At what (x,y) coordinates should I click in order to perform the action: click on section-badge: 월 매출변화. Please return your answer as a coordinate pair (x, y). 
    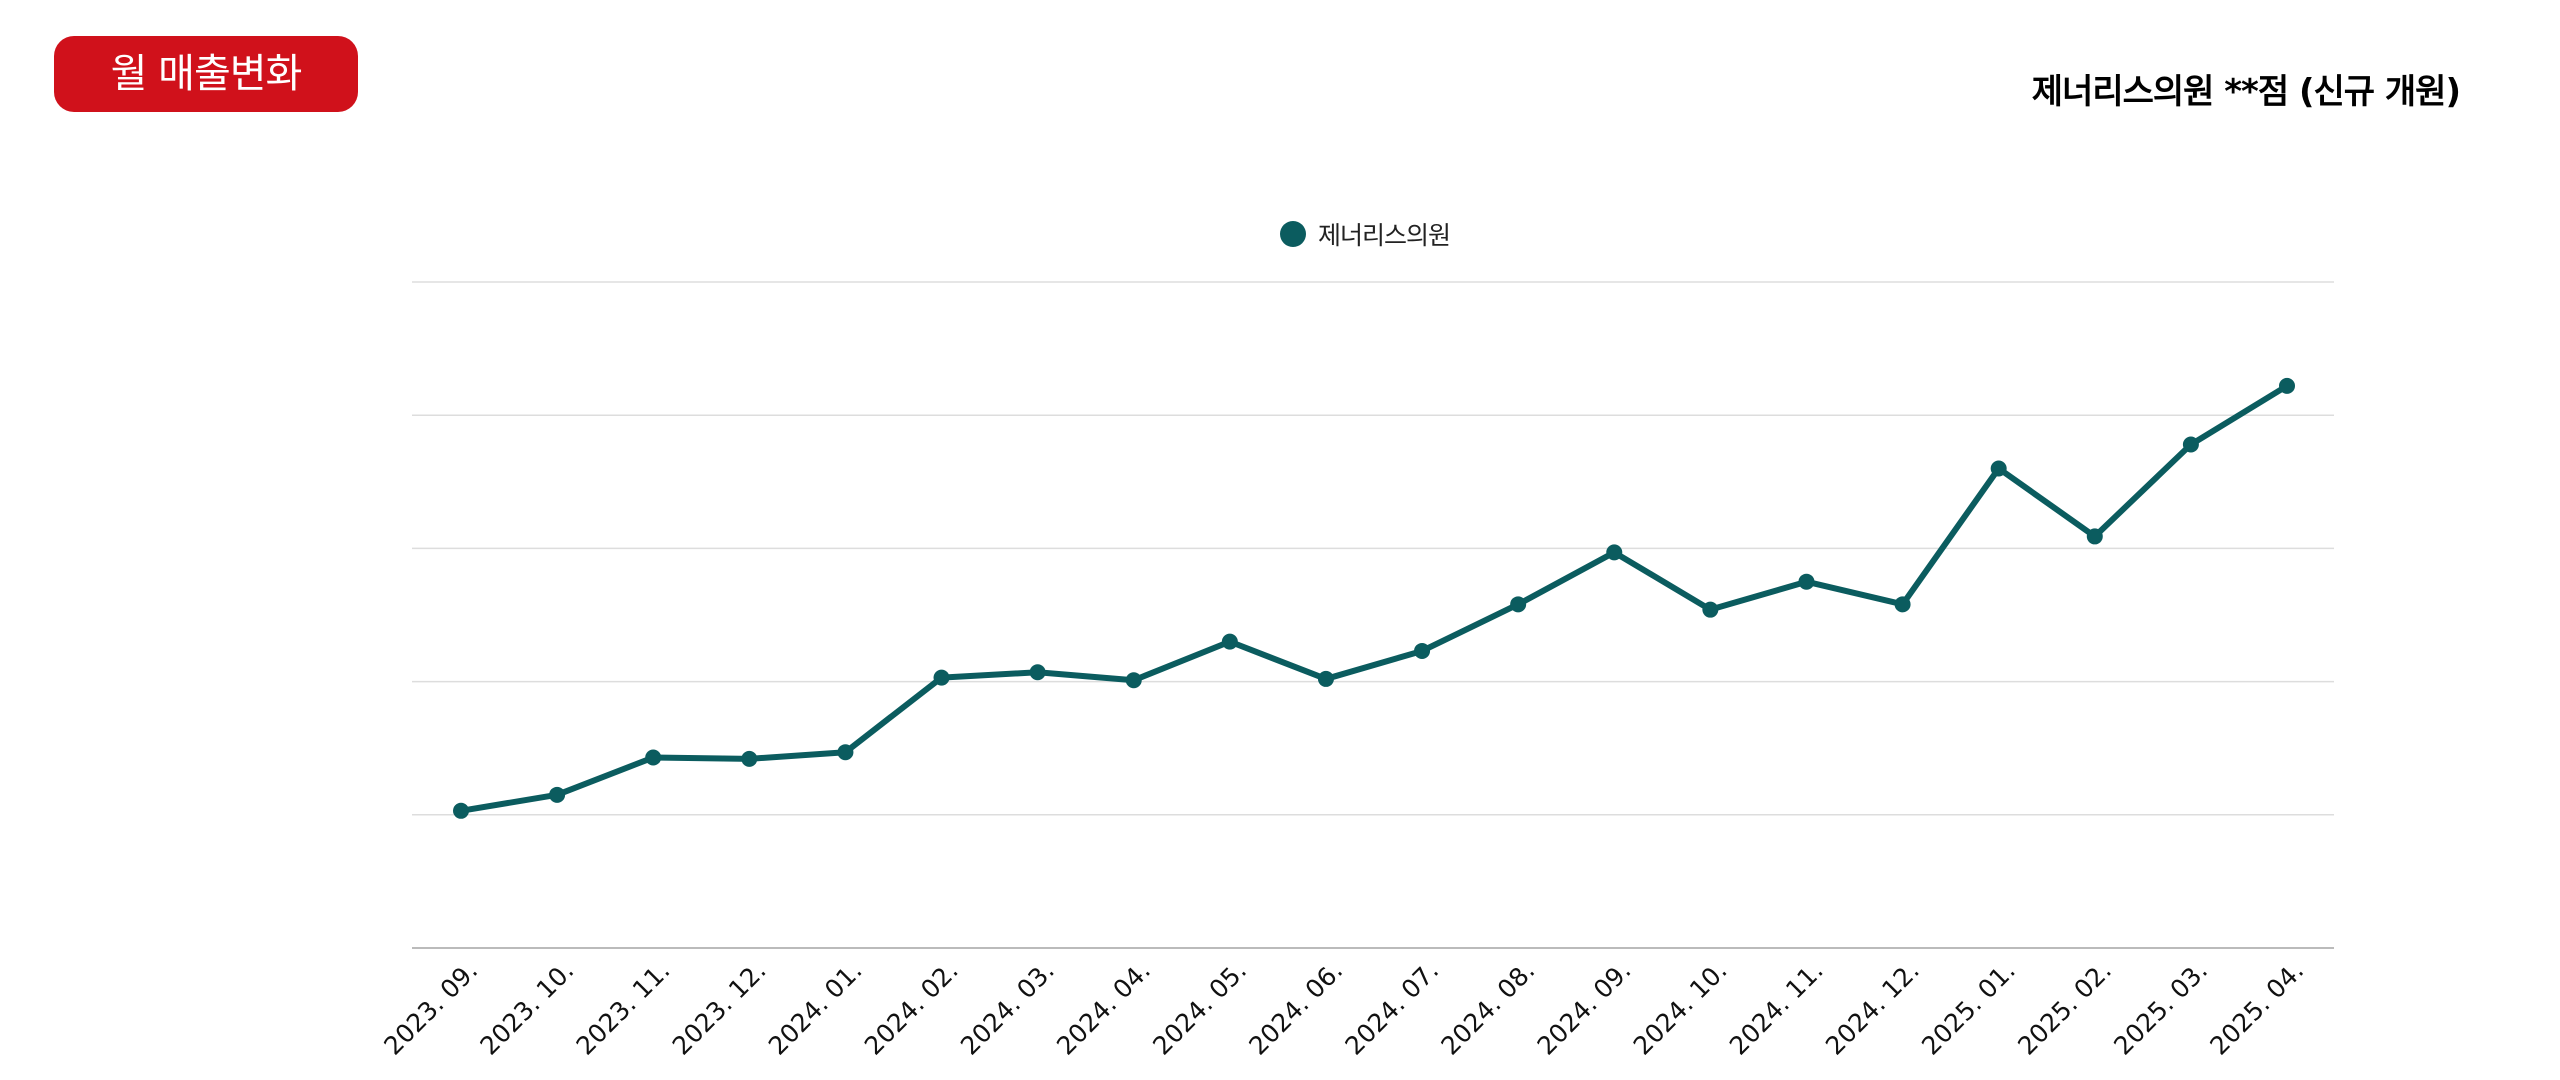
    Looking at the image, I should click on (206, 74).